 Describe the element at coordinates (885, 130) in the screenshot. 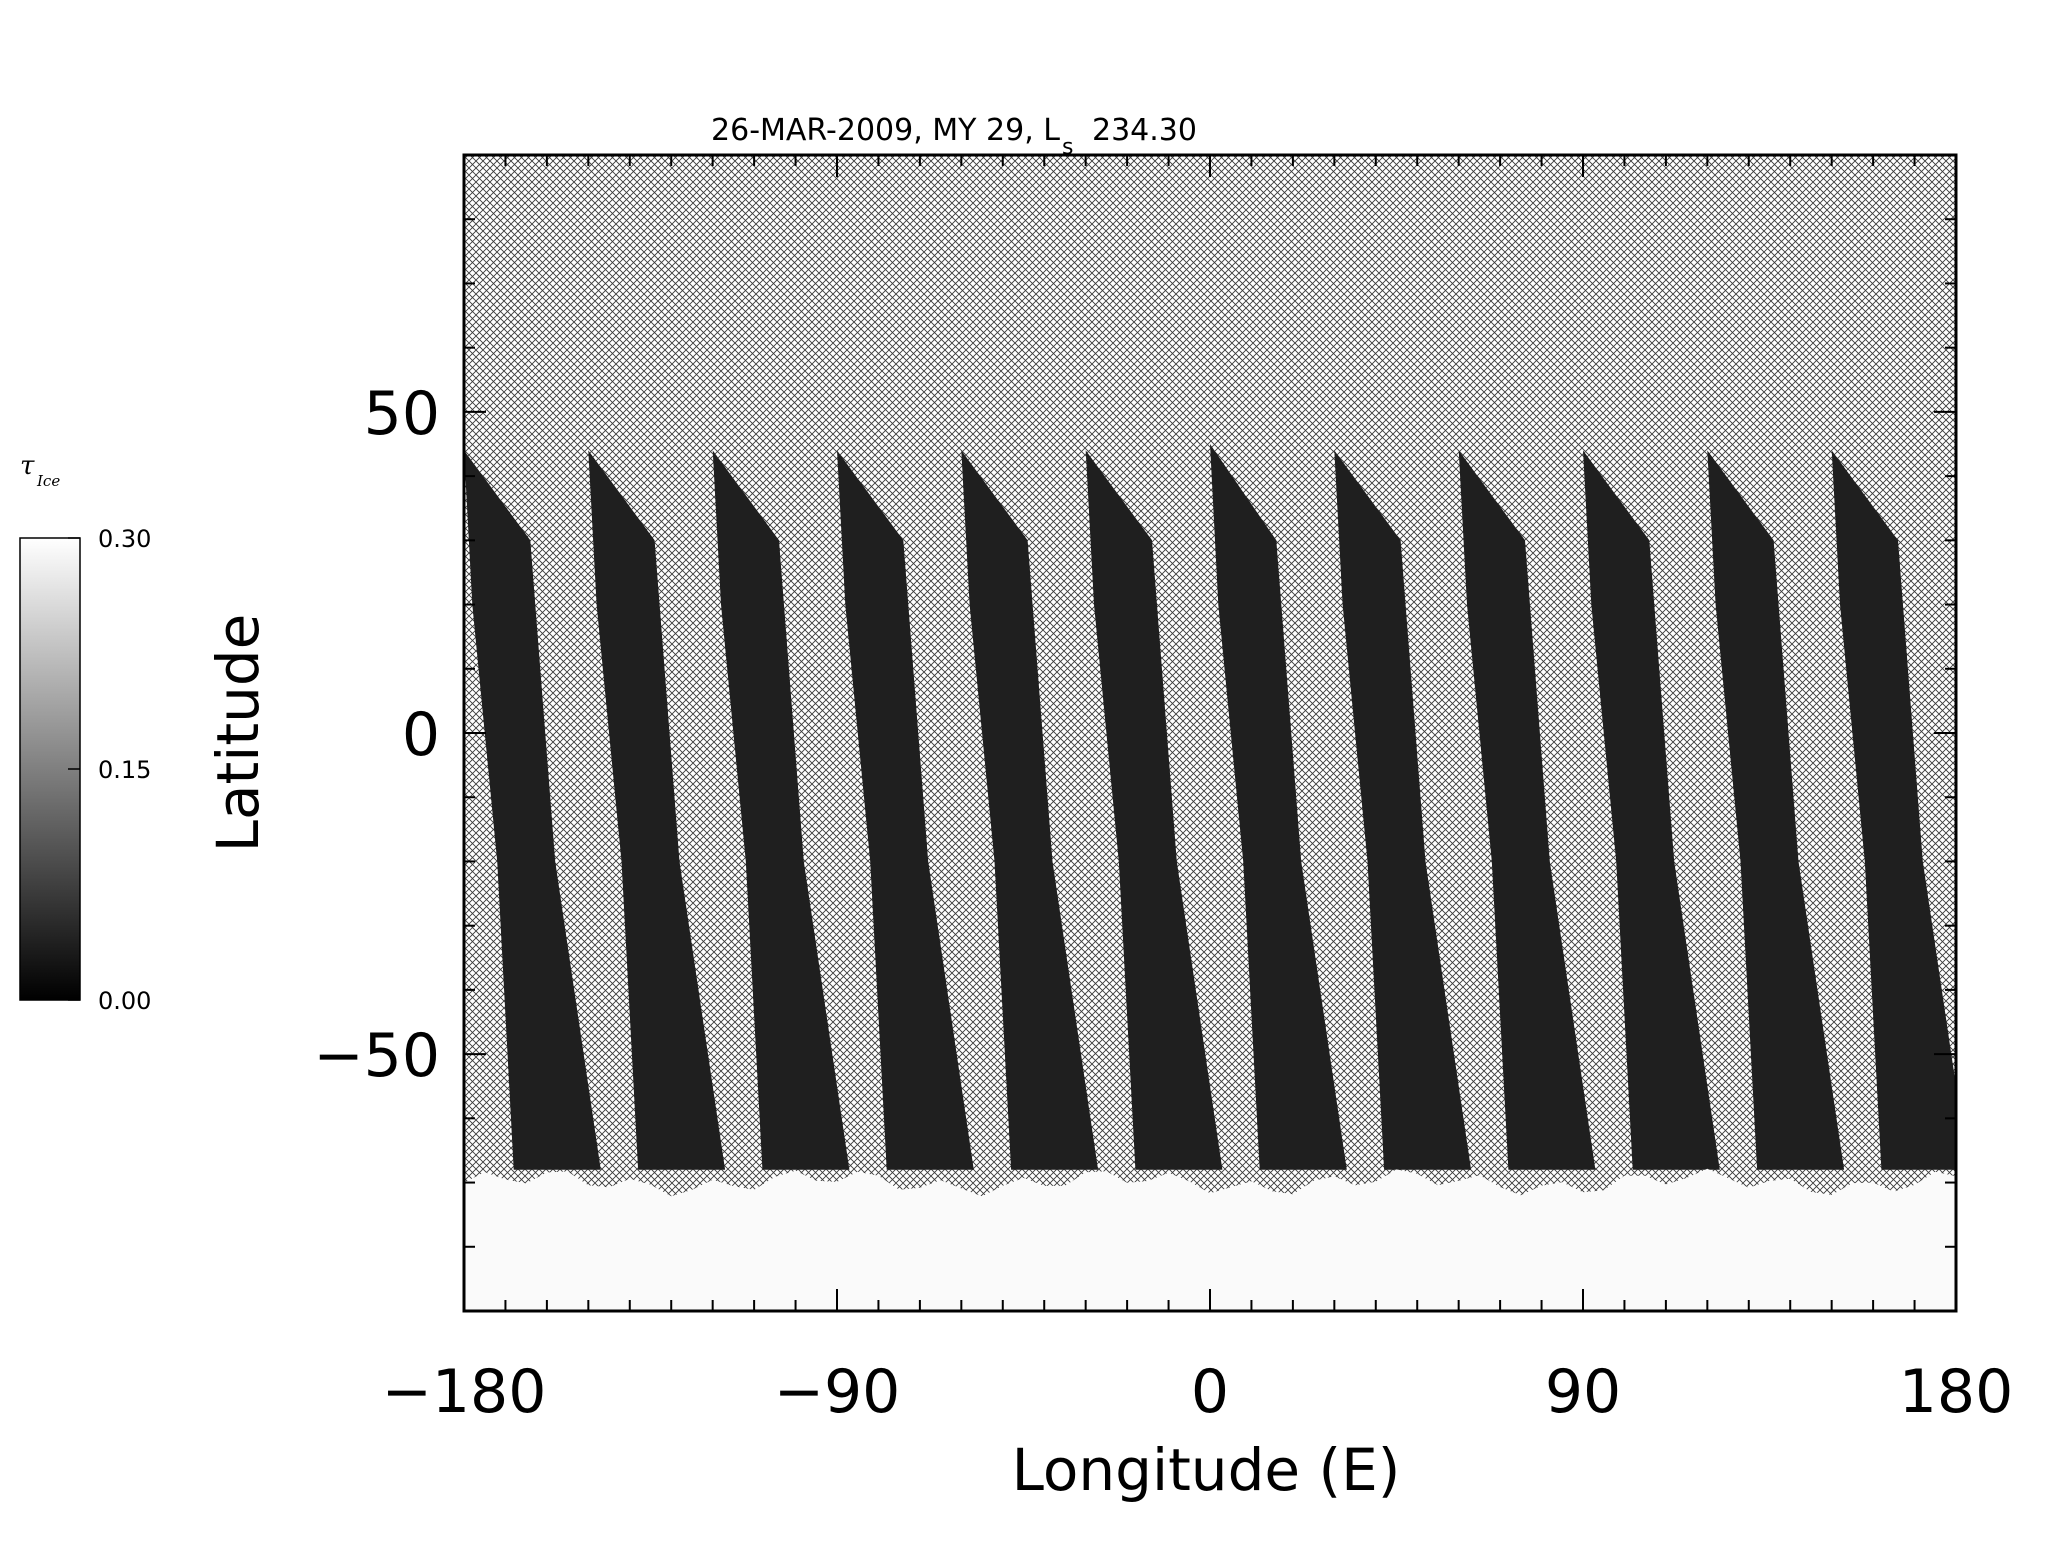

I see `chart-title: 26-MAR-2009, MY 29, L` at that location.